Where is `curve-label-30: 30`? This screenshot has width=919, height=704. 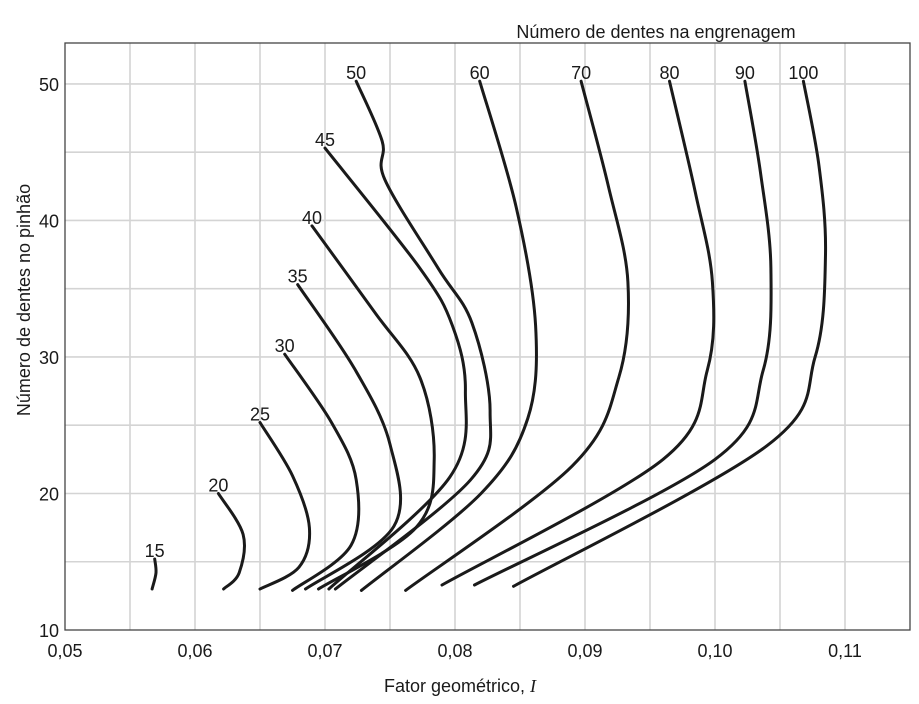
curve-label-30: 30 is located at coordinates (285, 346).